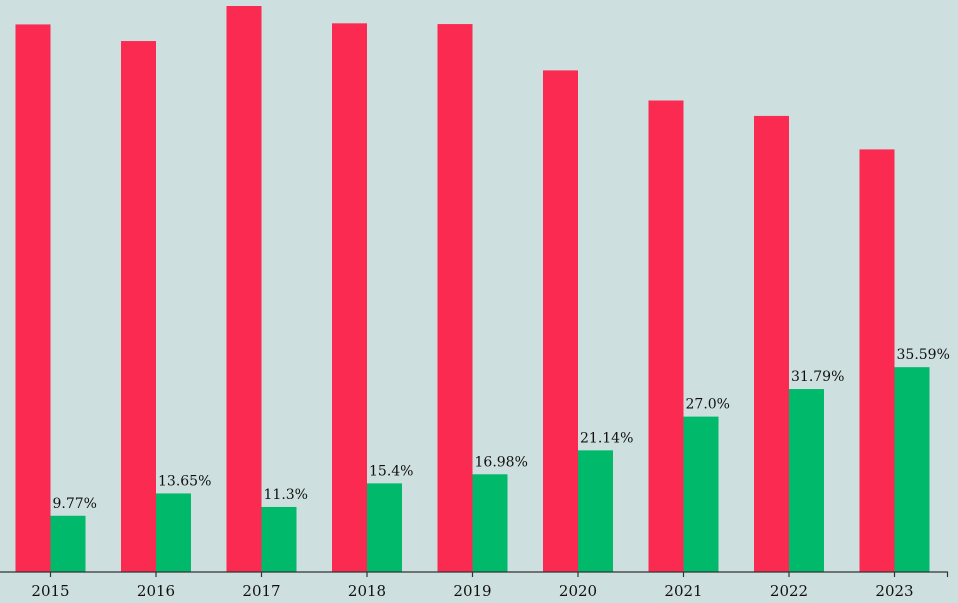 Image resolution: width=958 pixels, height=603 pixels. Describe the element at coordinates (771, 343) in the screenshot. I see `bar-series1-2022` at that location.